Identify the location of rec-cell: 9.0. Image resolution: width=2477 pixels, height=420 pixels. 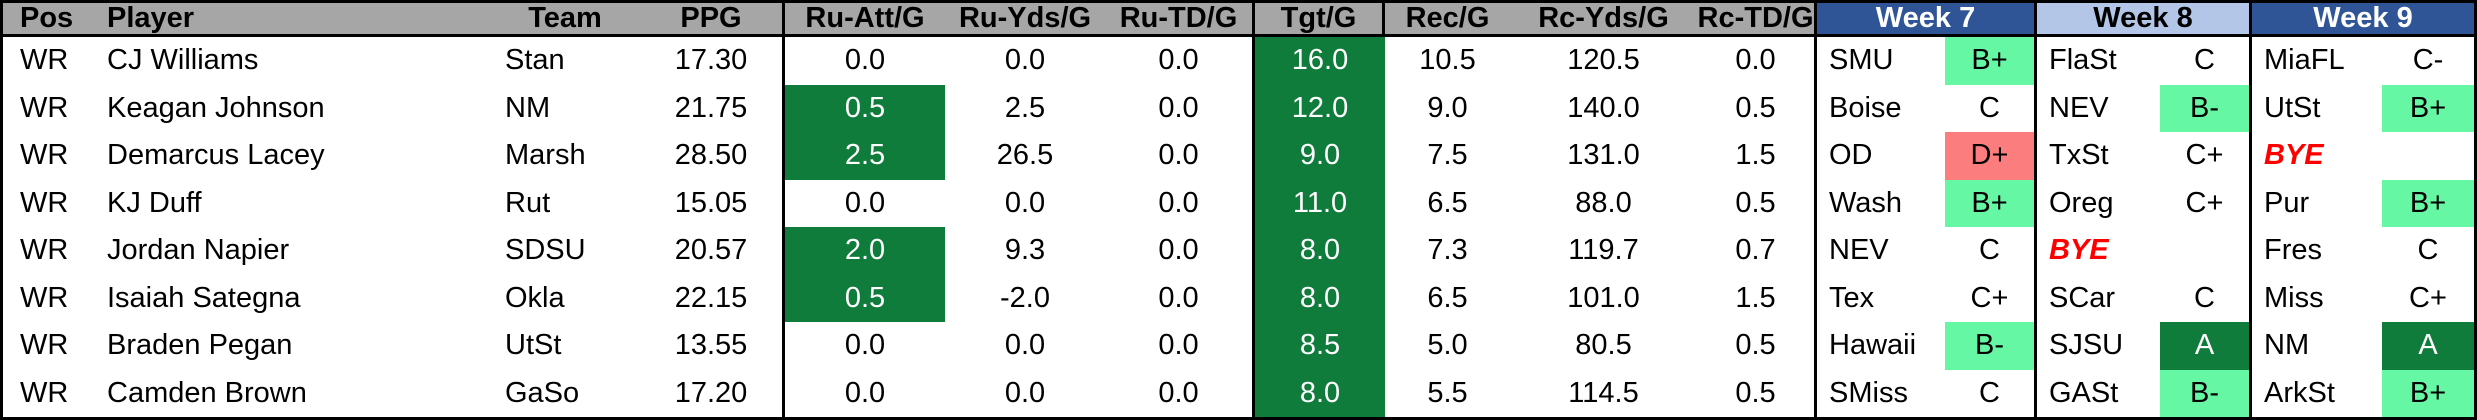
(1447, 107).